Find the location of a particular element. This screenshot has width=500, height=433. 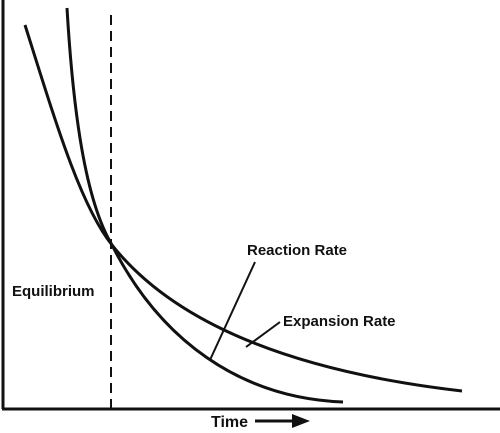

time-label: Time is located at coordinates (229, 422).